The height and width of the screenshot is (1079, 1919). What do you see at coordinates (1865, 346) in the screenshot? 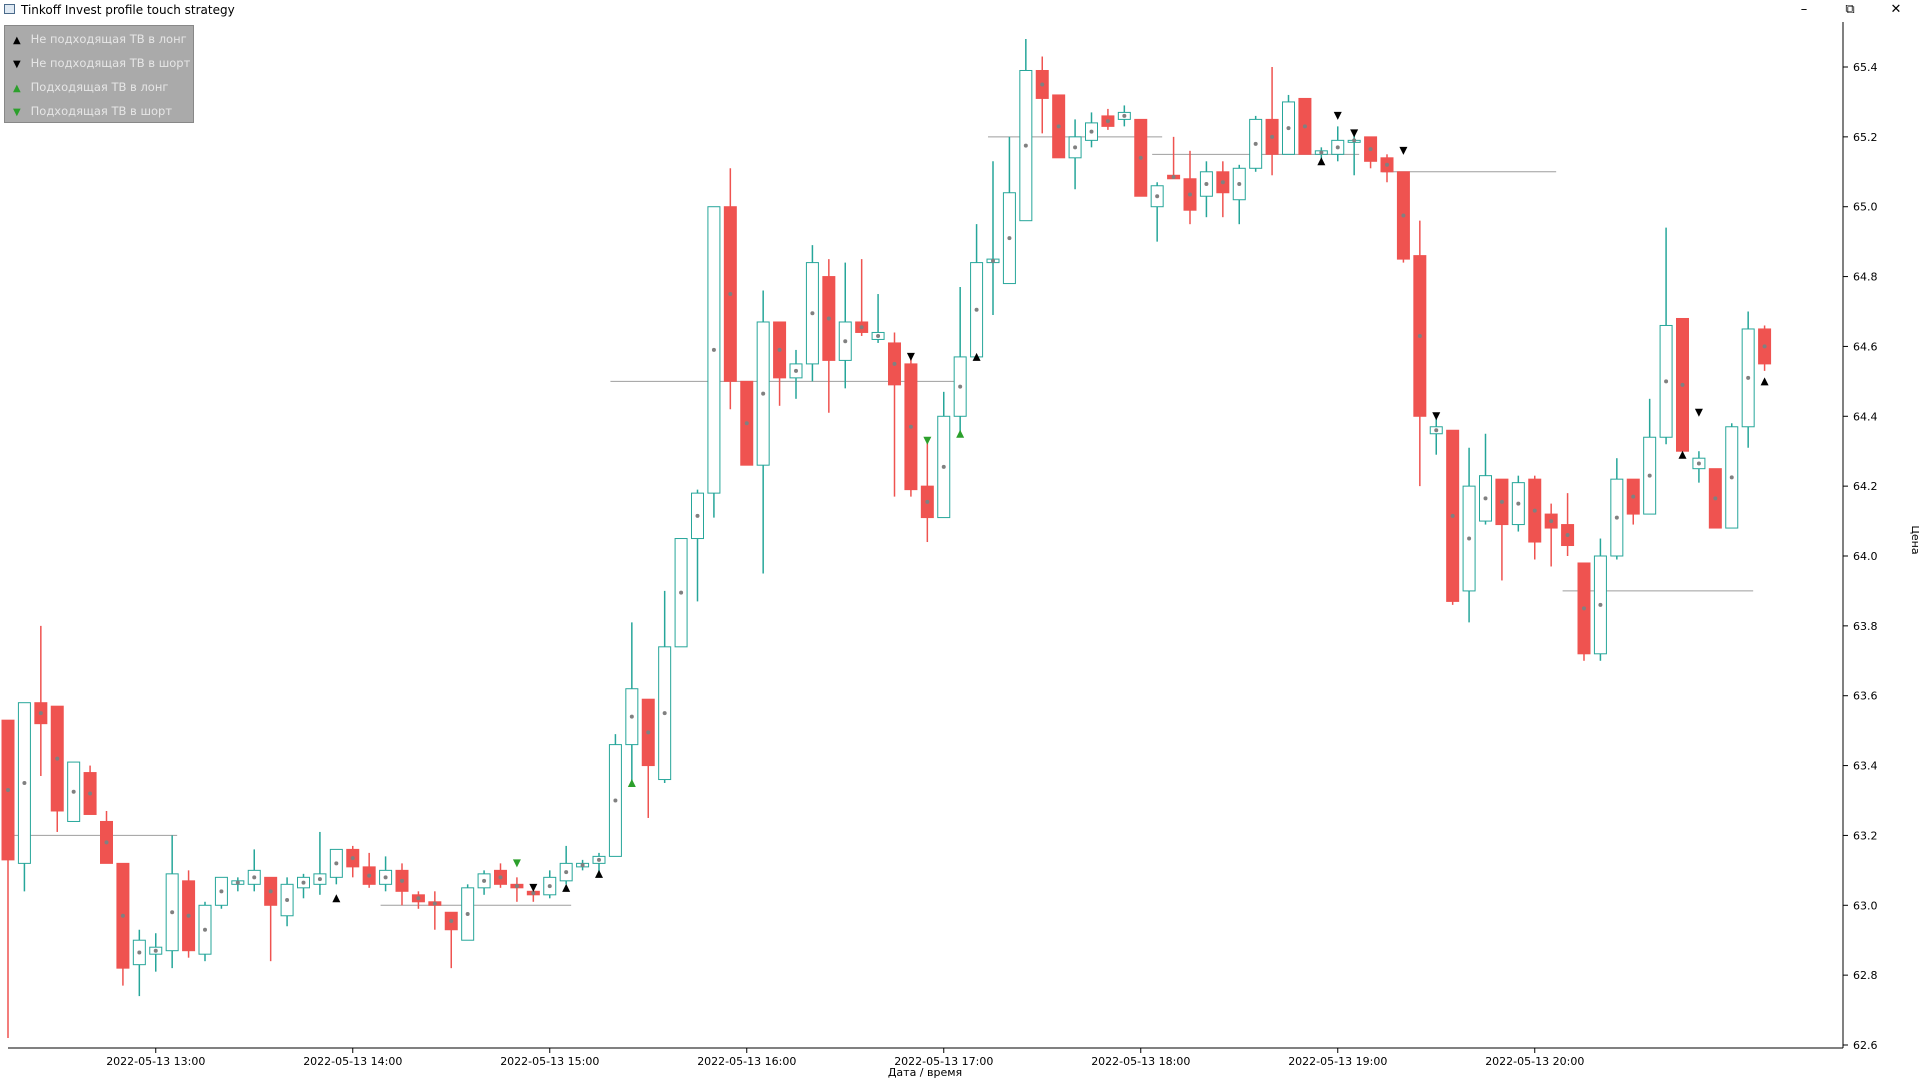
I see `y-tick-label: 64.6` at bounding box center [1865, 346].